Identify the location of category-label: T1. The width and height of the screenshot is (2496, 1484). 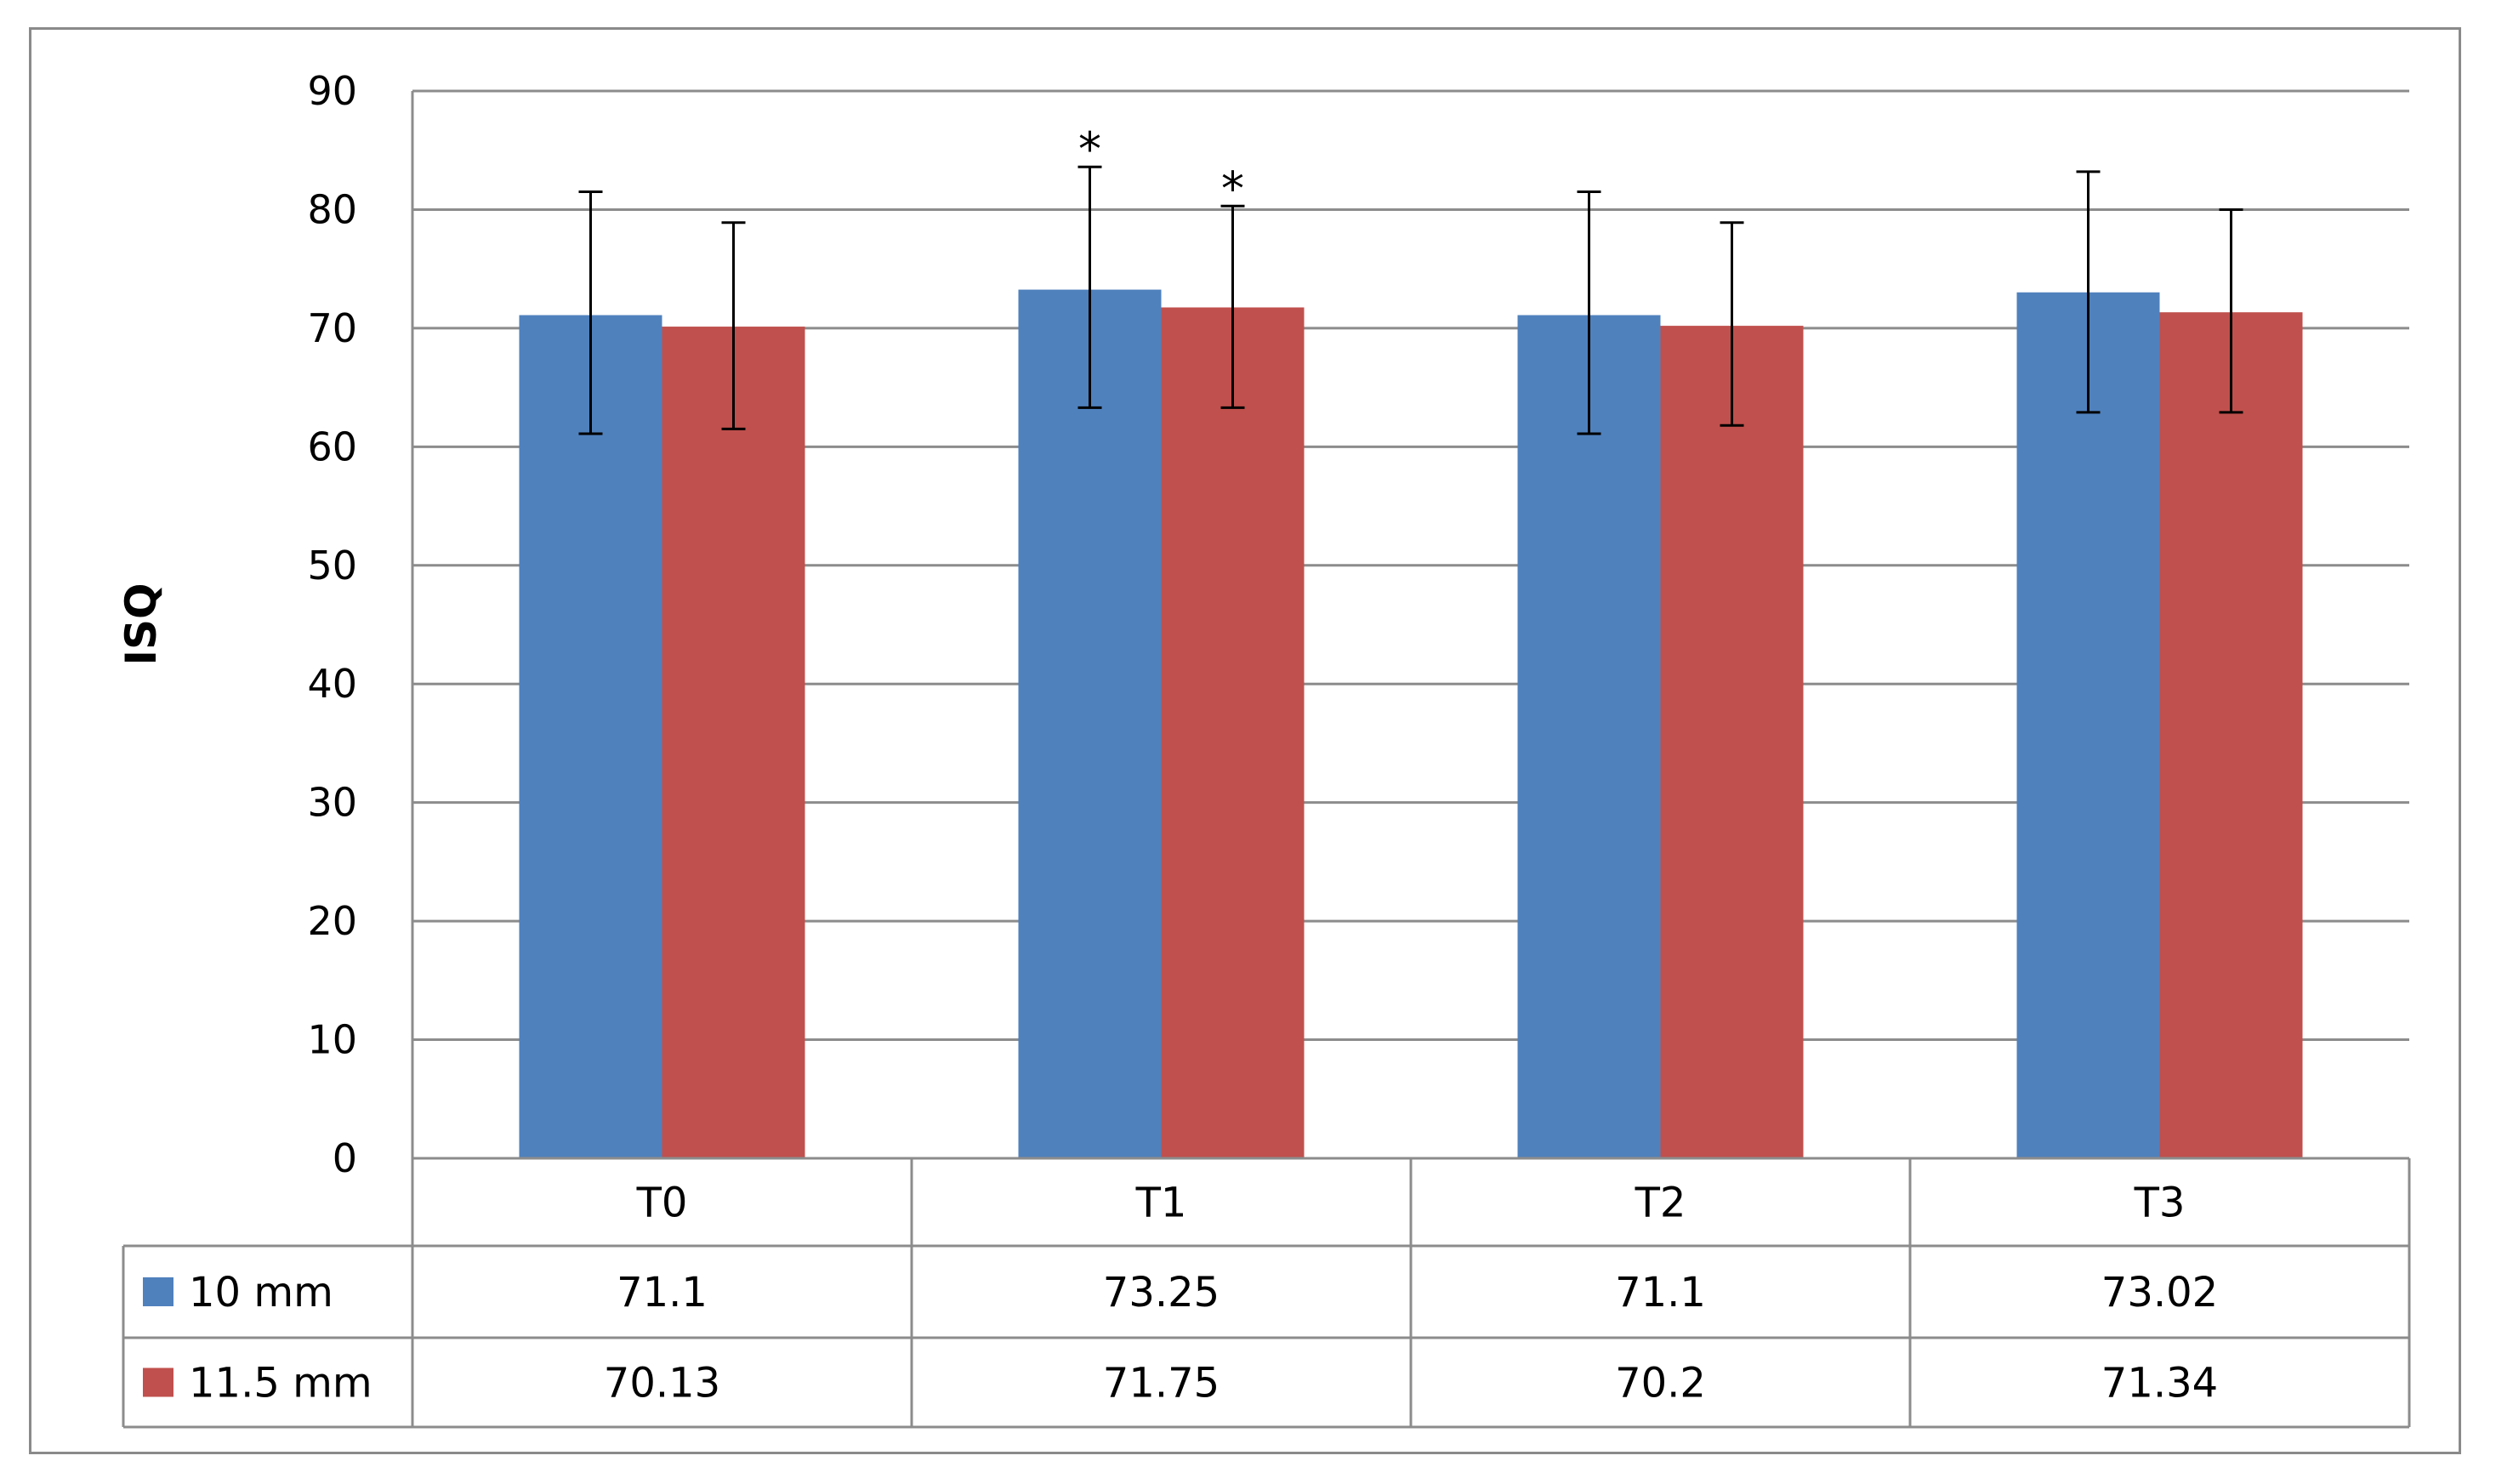
(1161, 1204).